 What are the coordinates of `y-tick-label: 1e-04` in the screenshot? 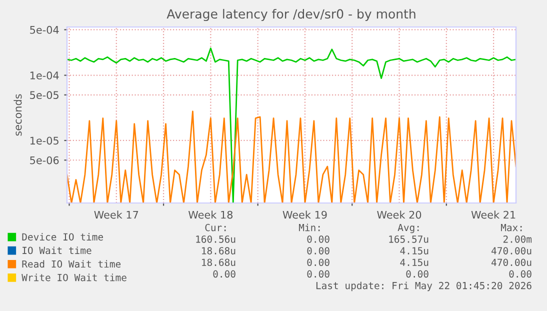 It's located at (44, 76).